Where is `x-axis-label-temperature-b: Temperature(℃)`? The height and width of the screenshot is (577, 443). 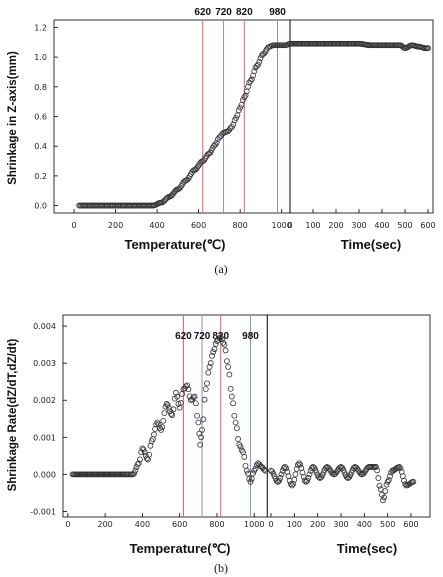
x-axis-label-temperature-b: Temperature(℃) is located at coordinates (179, 548).